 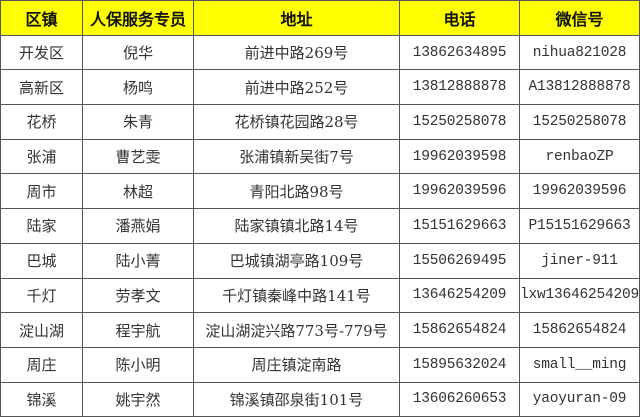 What do you see at coordinates (296, 399) in the screenshot?
I see `address-cell: 锦溪镇邵泉街101号` at bounding box center [296, 399].